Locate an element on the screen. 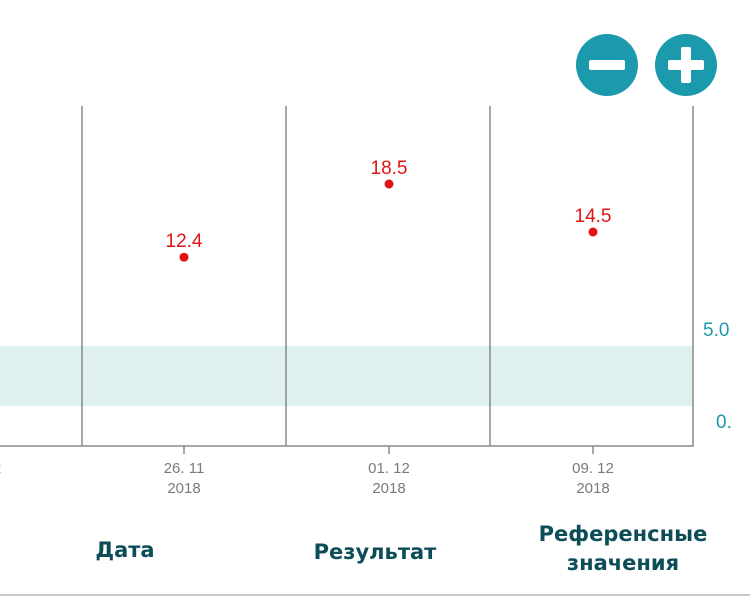 This screenshot has height=596, width=750. x-tick-label-date: 09. 12 is located at coordinates (593, 468).